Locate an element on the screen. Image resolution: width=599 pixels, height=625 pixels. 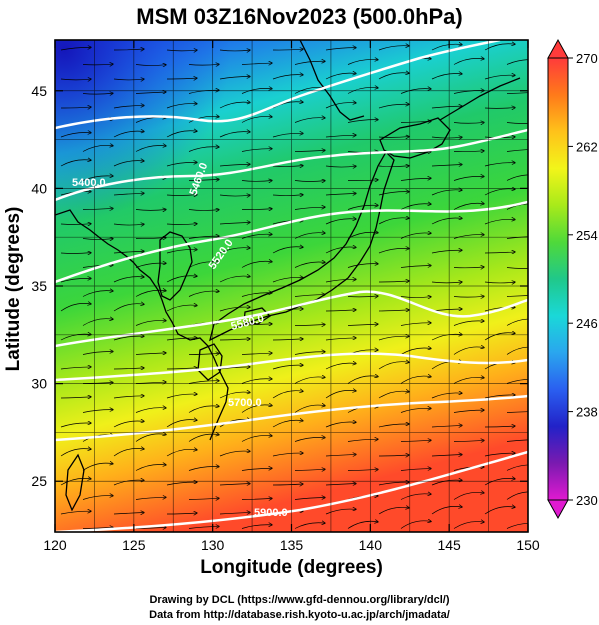
x-axis-label: Longitude (degrees) is located at coordinates (291, 567).